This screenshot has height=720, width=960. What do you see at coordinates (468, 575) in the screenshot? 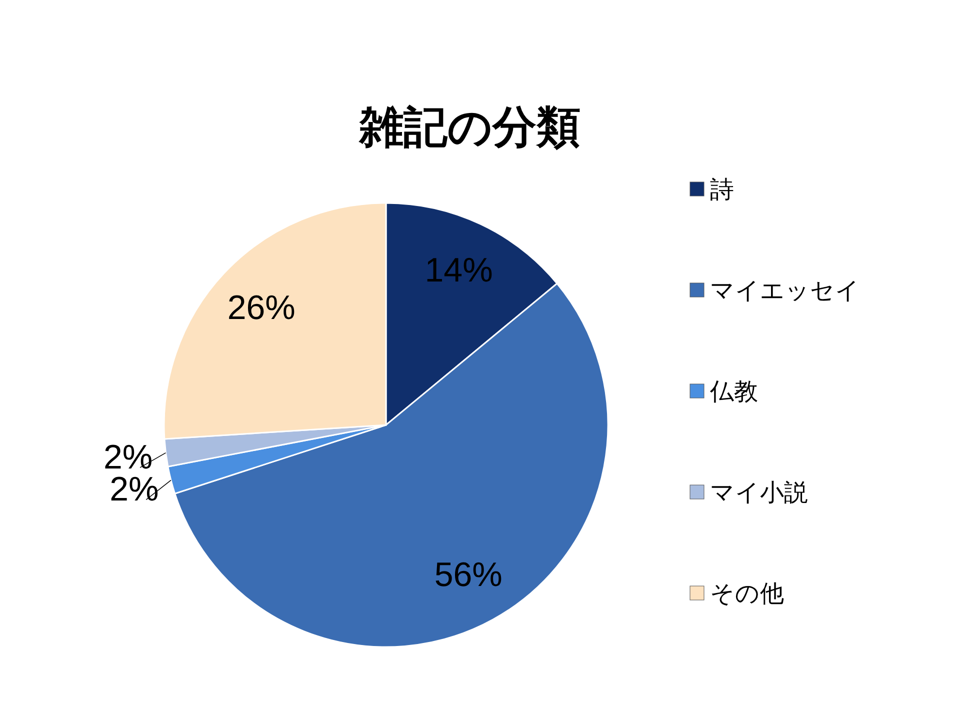
I see `data-label: 56%` at bounding box center [468, 575].